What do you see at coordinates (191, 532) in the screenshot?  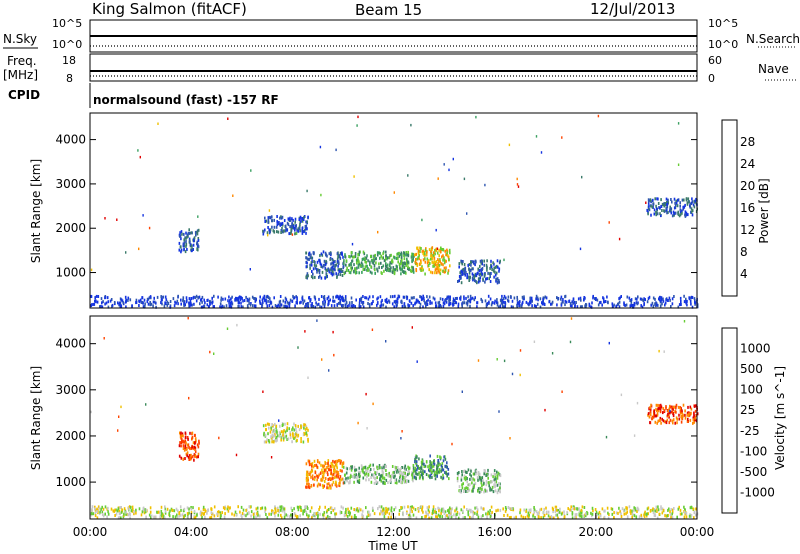 I see `x-tick-label: 04:00` at bounding box center [191, 532].